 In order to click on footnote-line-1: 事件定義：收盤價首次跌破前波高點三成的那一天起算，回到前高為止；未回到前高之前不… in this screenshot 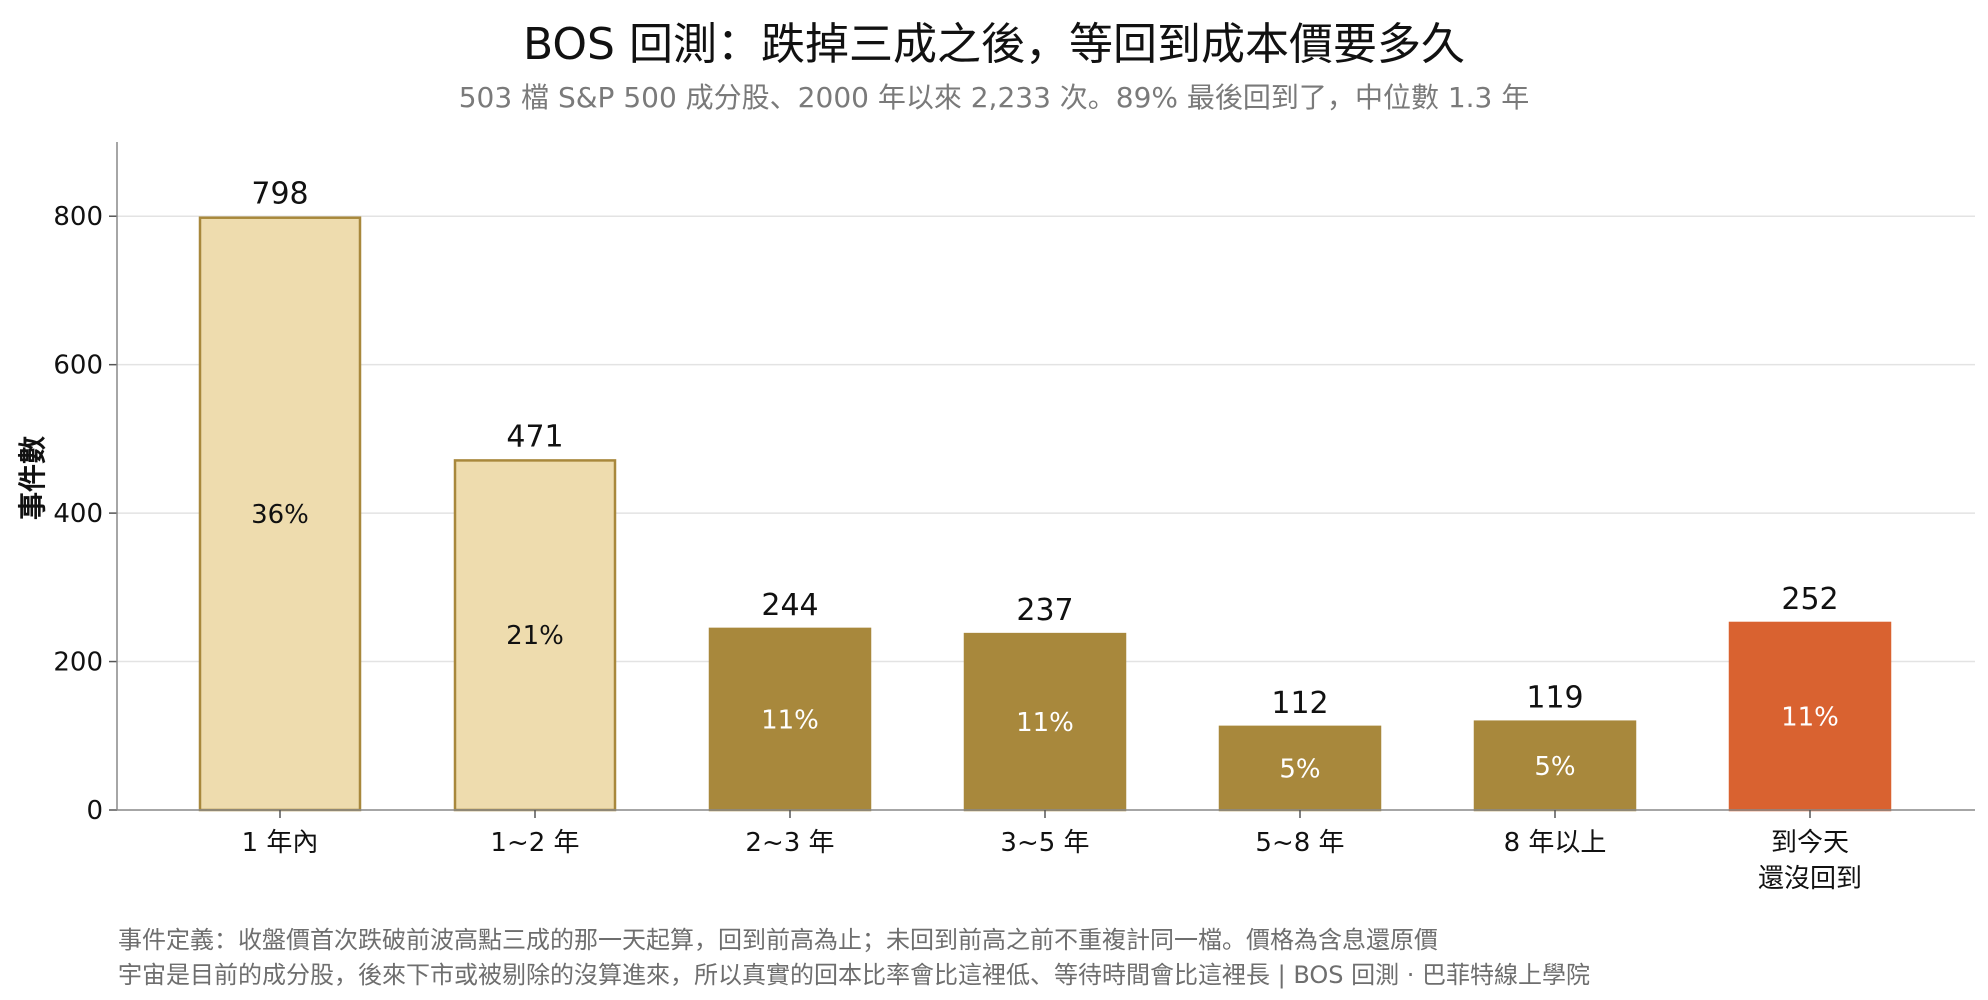, I will do `click(778, 940)`.